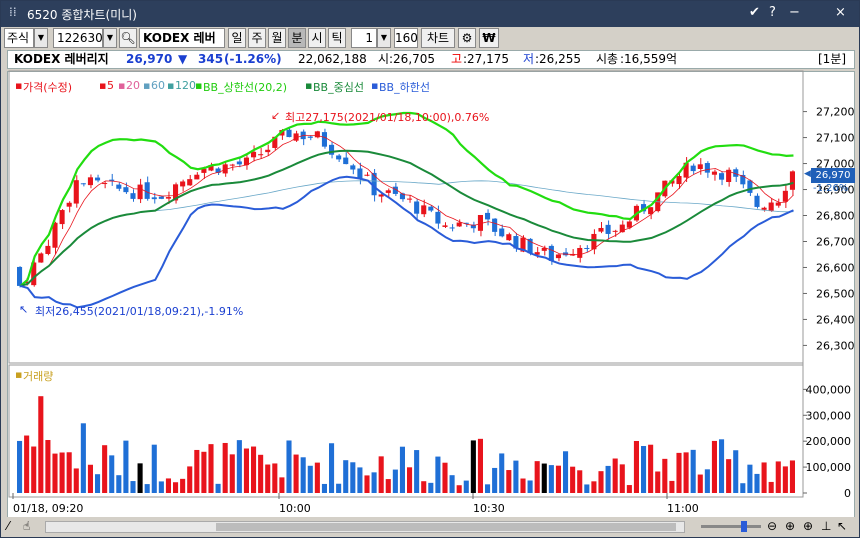 The image size is (860, 539). What do you see at coordinates (833, 175) in the screenshot?
I see `current-price-tag: 26,970` at bounding box center [833, 175].